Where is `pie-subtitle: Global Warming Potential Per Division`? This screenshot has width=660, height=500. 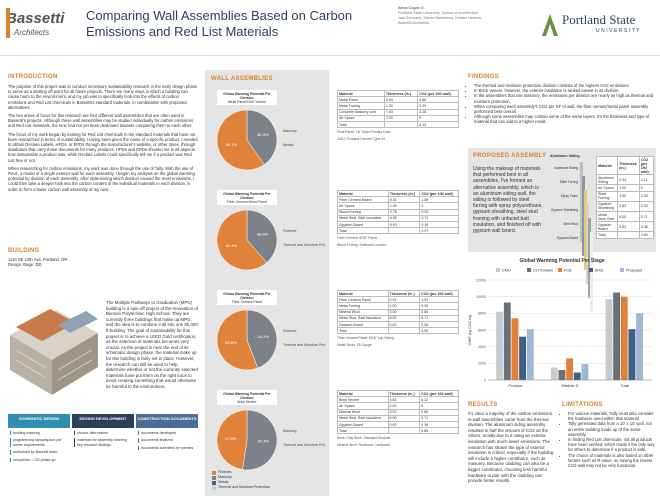
pie-subtitle: Global Warming Potential Per Division is located at coordinates (247, 295).